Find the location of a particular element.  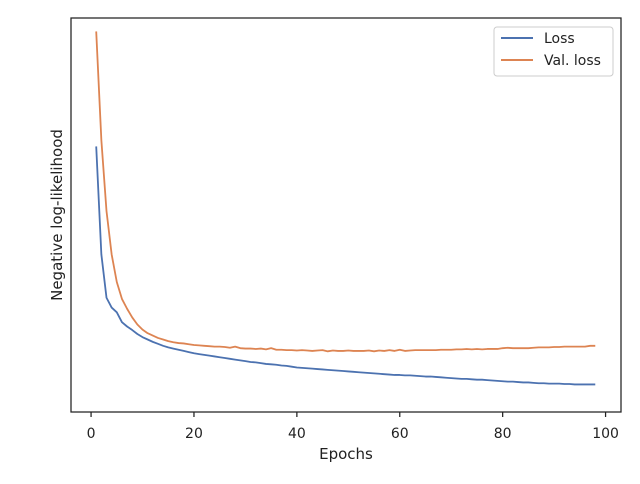

legend-box is located at coordinates (553, 51).